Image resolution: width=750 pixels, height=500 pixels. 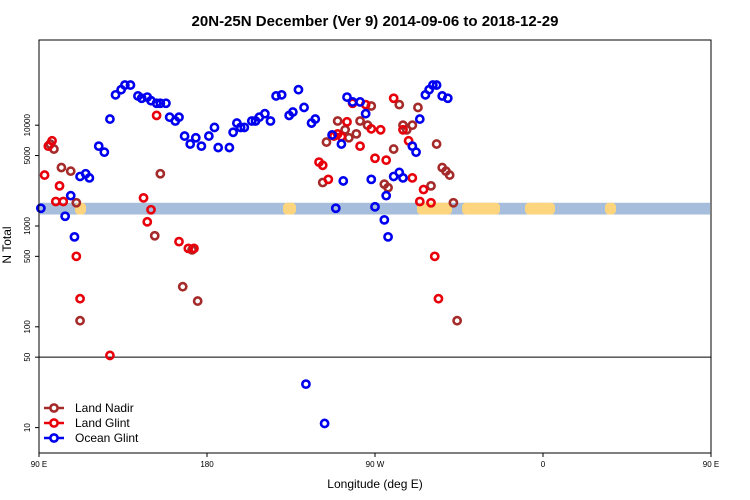 What do you see at coordinates (104, 408) in the screenshot?
I see `legend-label: Land Nadir` at bounding box center [104, 408].